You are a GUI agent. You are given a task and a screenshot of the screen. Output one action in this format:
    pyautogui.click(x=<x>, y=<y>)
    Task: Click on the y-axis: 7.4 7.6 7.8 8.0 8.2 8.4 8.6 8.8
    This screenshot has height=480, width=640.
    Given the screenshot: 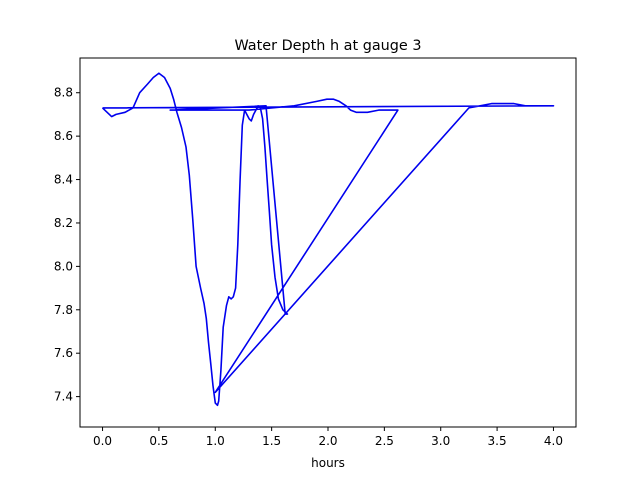 What is the action you would take?
    pyautogui.click(x=67, y=245)
    